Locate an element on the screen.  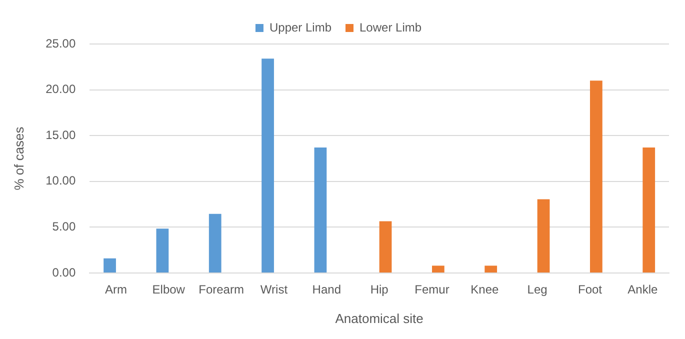
y-tick-label: 25.00 is located at coordinates (61, 43).